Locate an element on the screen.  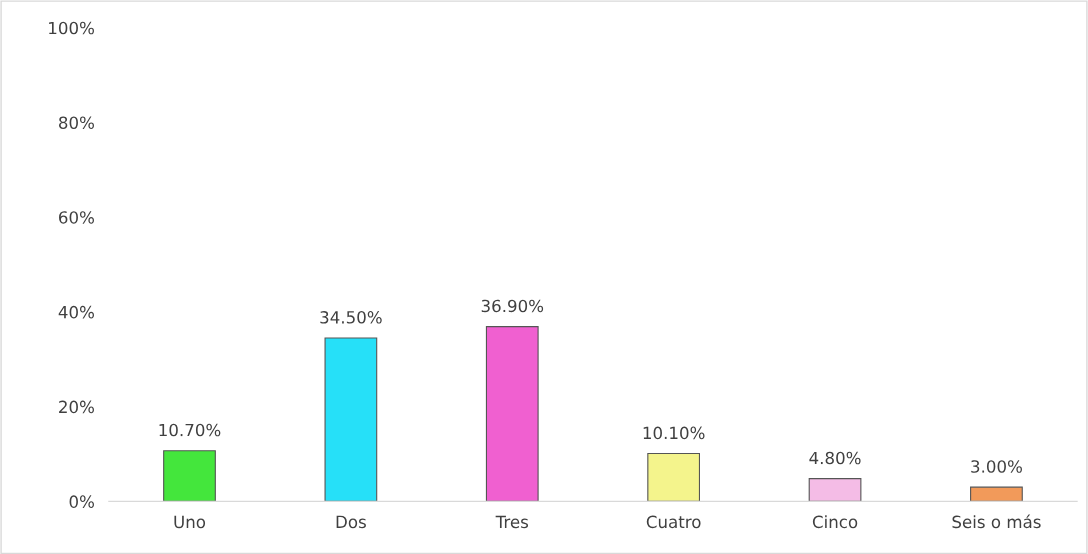
y-tick-label: 40% is located at coordinates (76, 312).